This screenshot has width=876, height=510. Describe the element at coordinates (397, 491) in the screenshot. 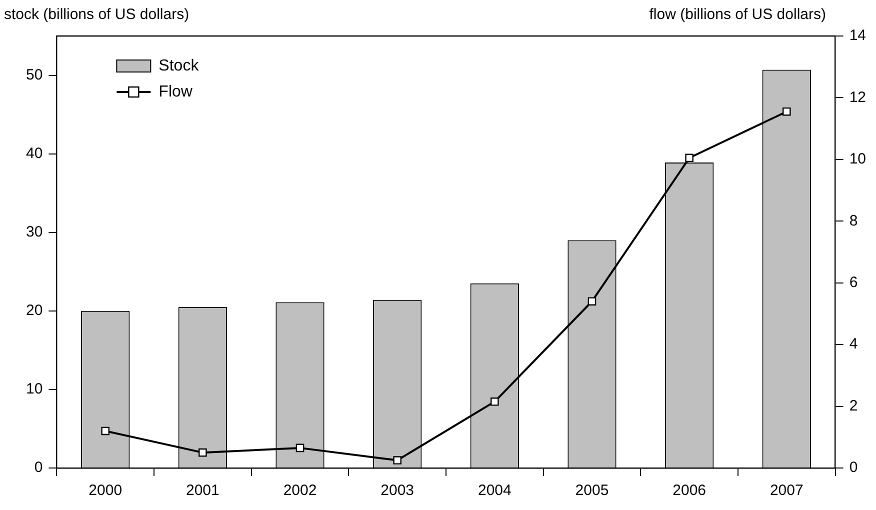

I see `x-tick-label: 2003` at that location.